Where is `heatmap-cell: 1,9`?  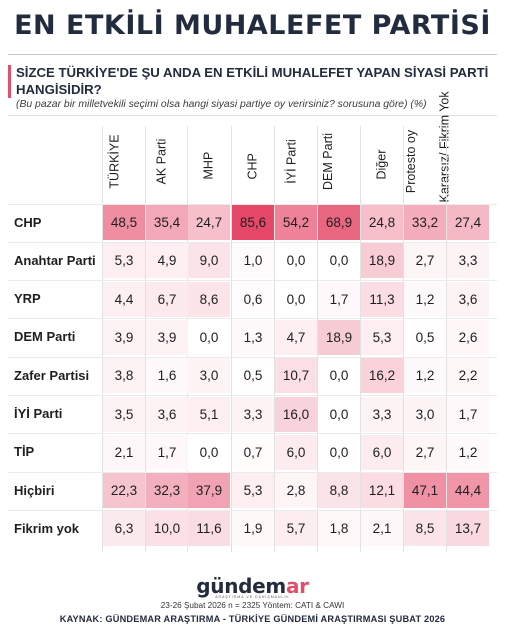 heatmap-cell: 1,9 is located at coordinates (253, 529).